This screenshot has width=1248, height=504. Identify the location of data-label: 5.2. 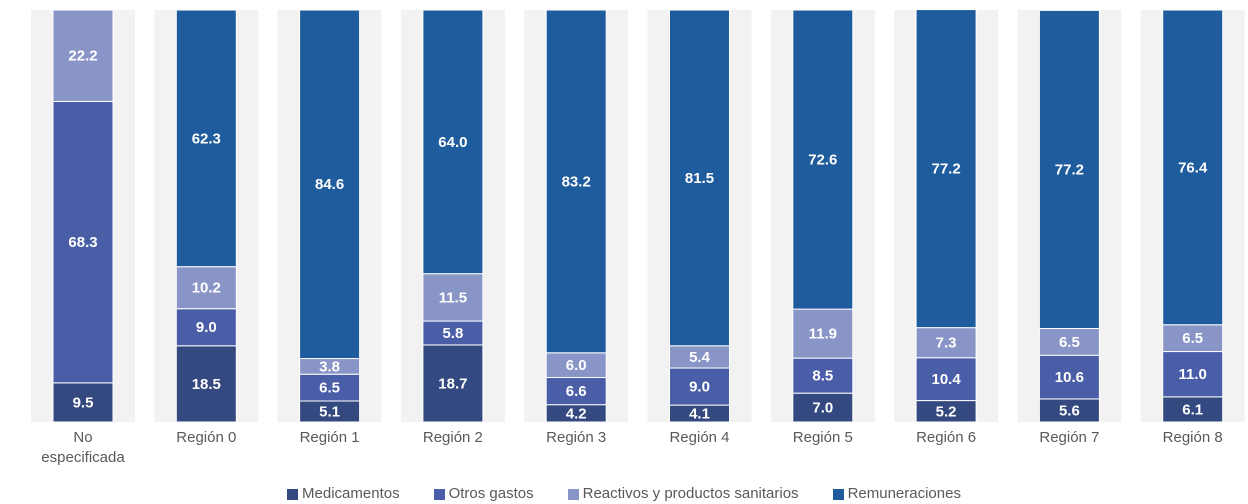
(946, 411).